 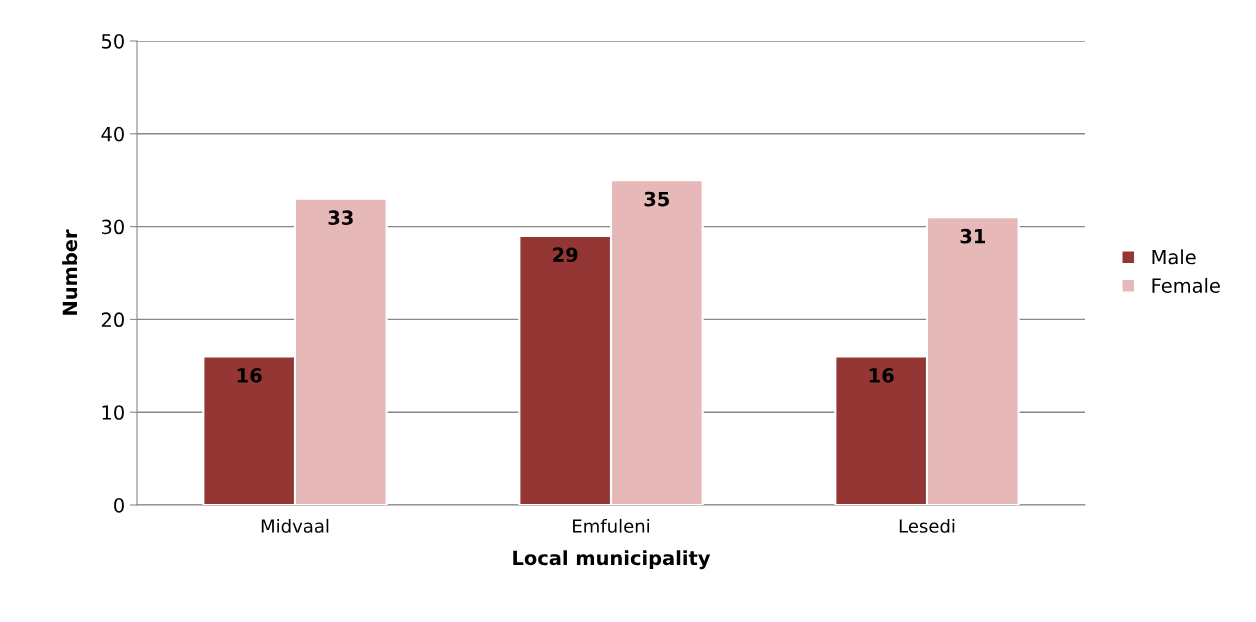 I want to click on x-tick-label: Lesedi, so click(x=927, y=525).